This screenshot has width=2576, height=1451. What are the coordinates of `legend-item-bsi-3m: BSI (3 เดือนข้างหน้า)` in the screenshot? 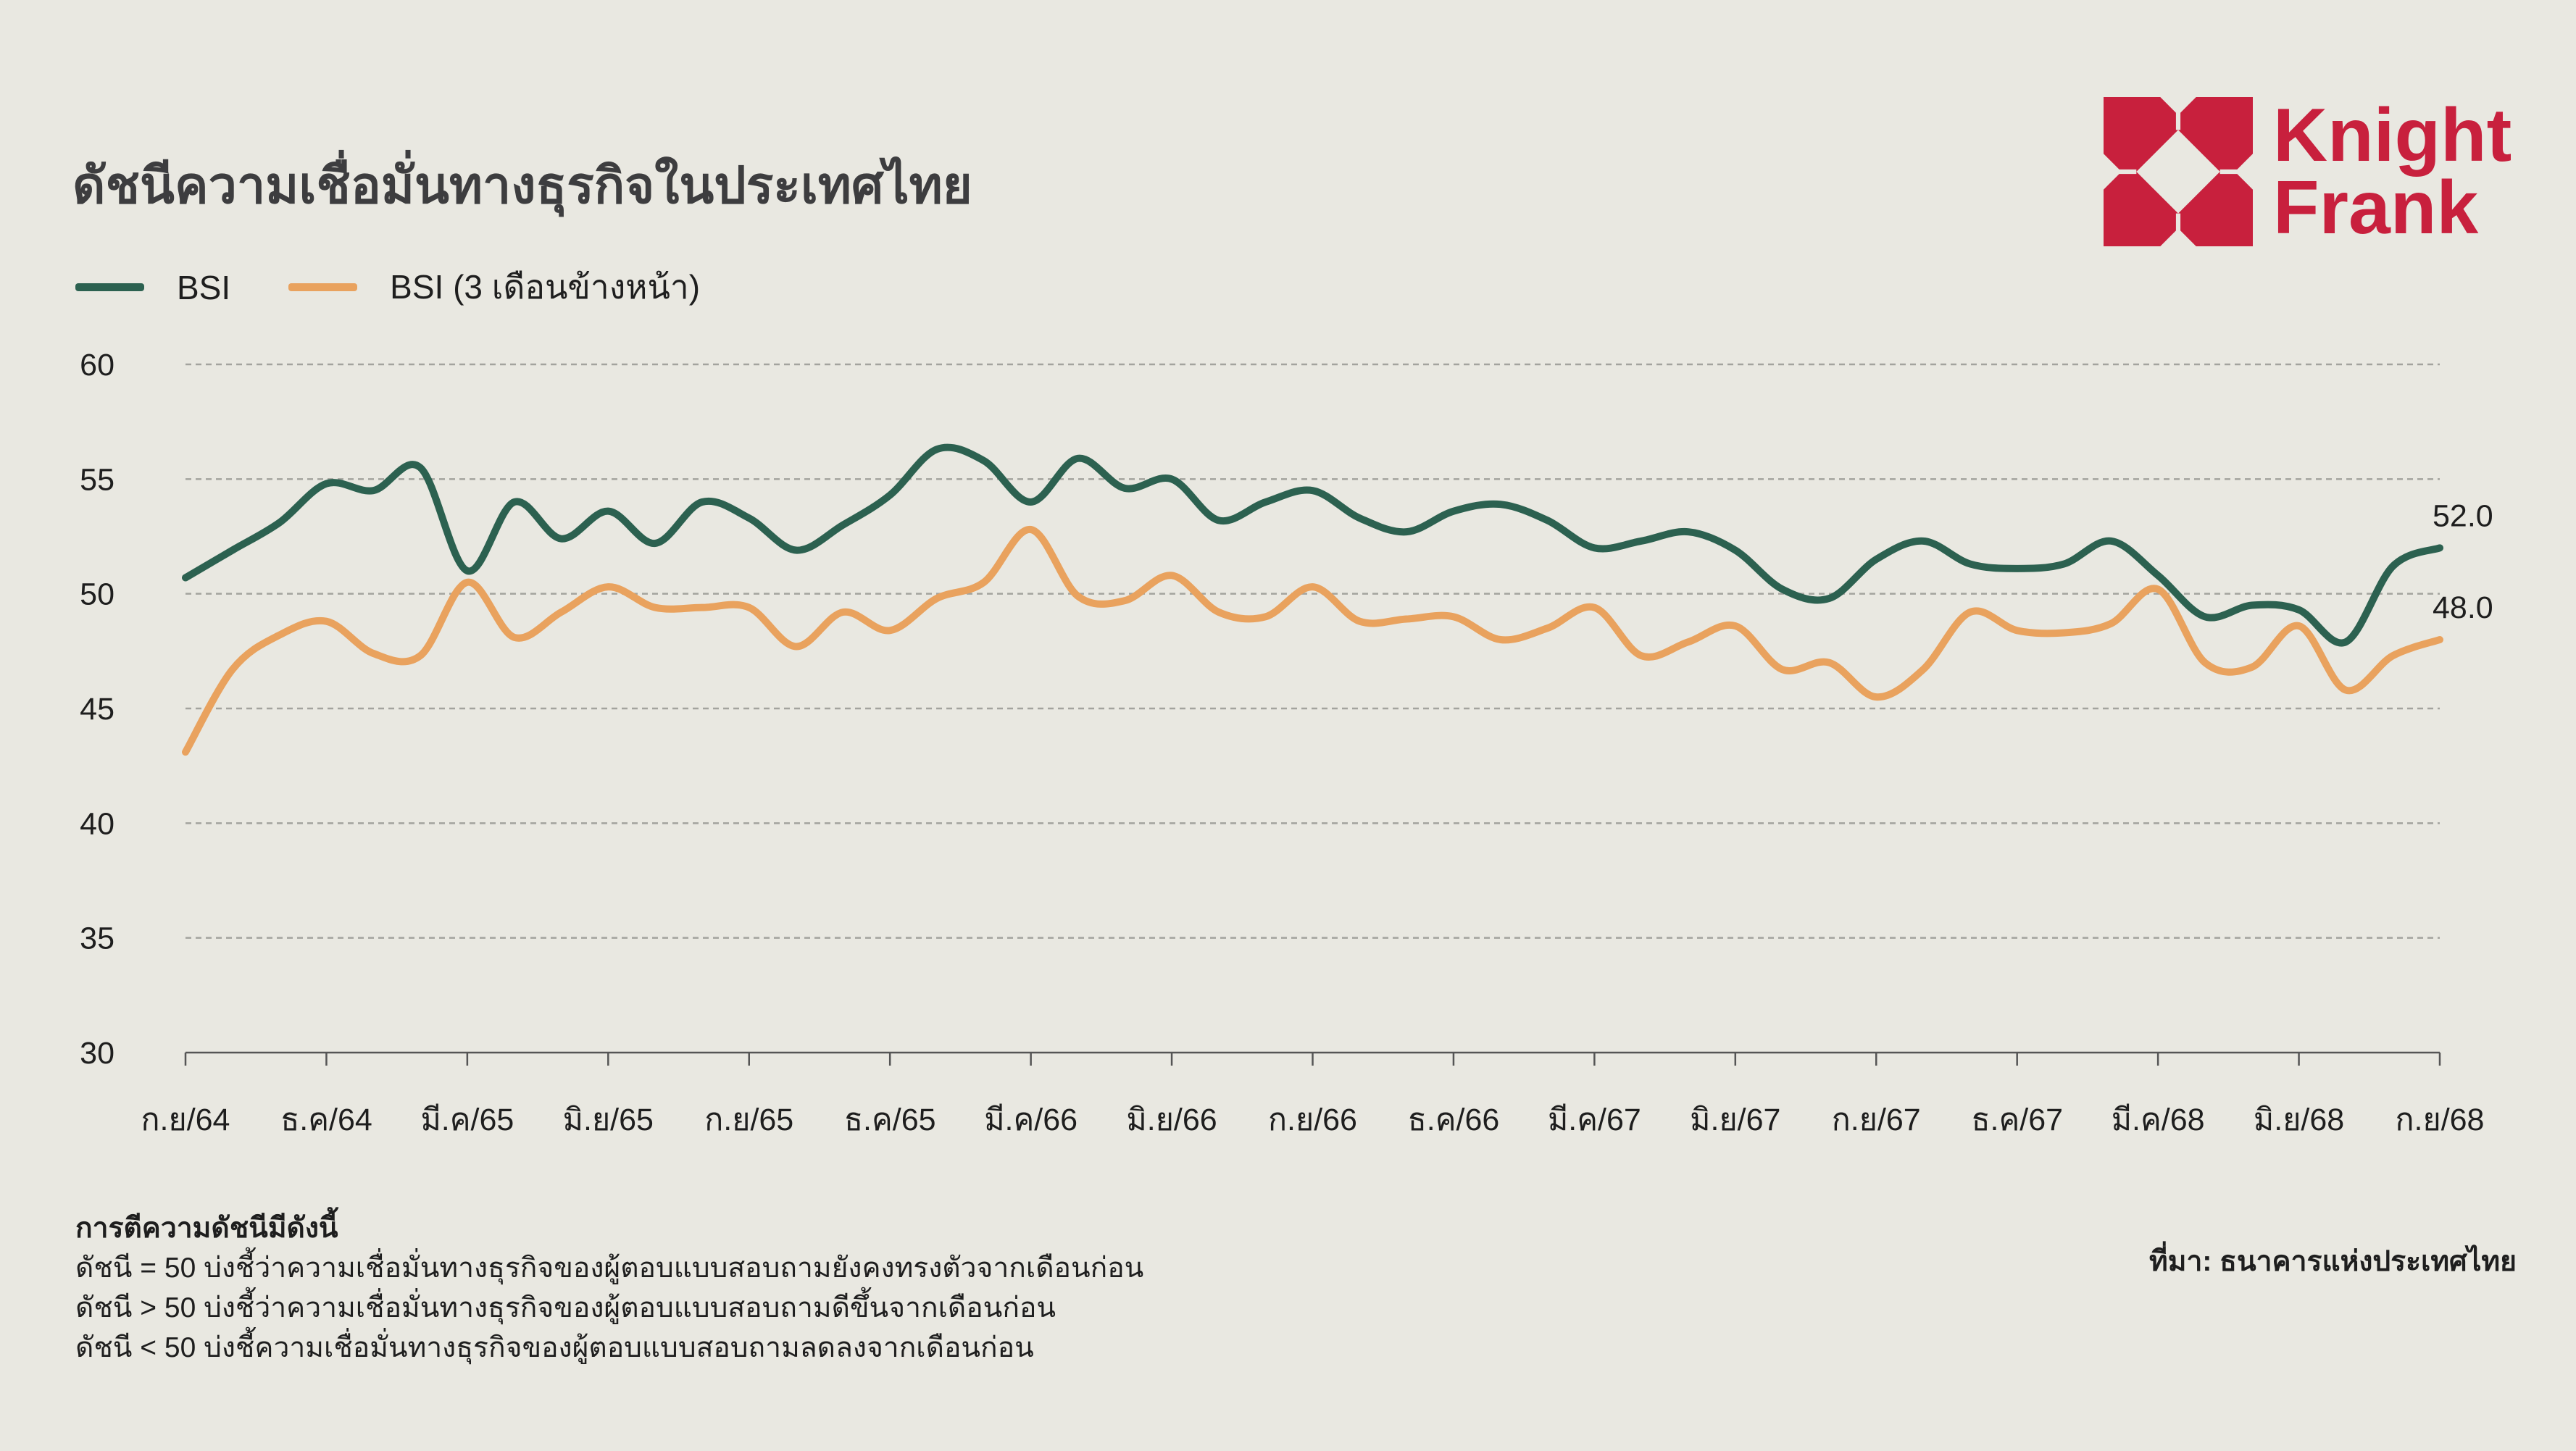 It's located at (494, 287).